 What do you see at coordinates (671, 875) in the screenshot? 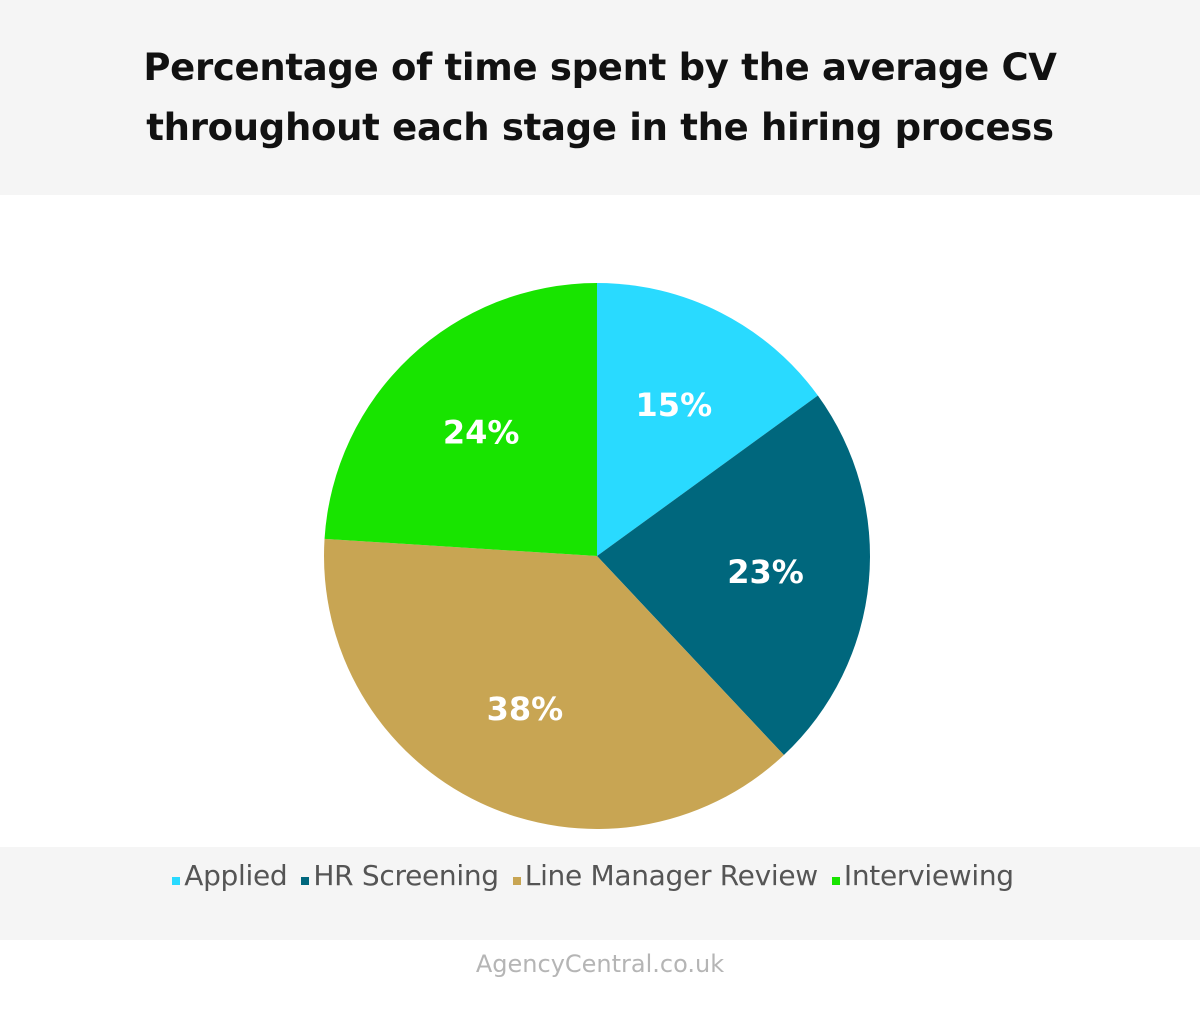
I see `legend-label: Line Manager Review` at bounding box center [671, 875].